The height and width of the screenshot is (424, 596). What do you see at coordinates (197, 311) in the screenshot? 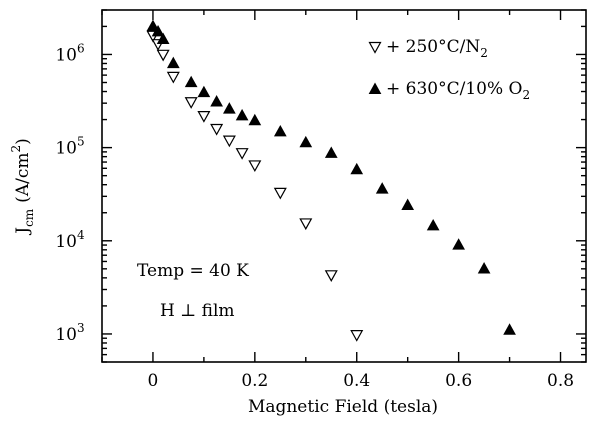
I see `annotation-field-orientation: H ⊥ film` at bounding box center [197, 311].